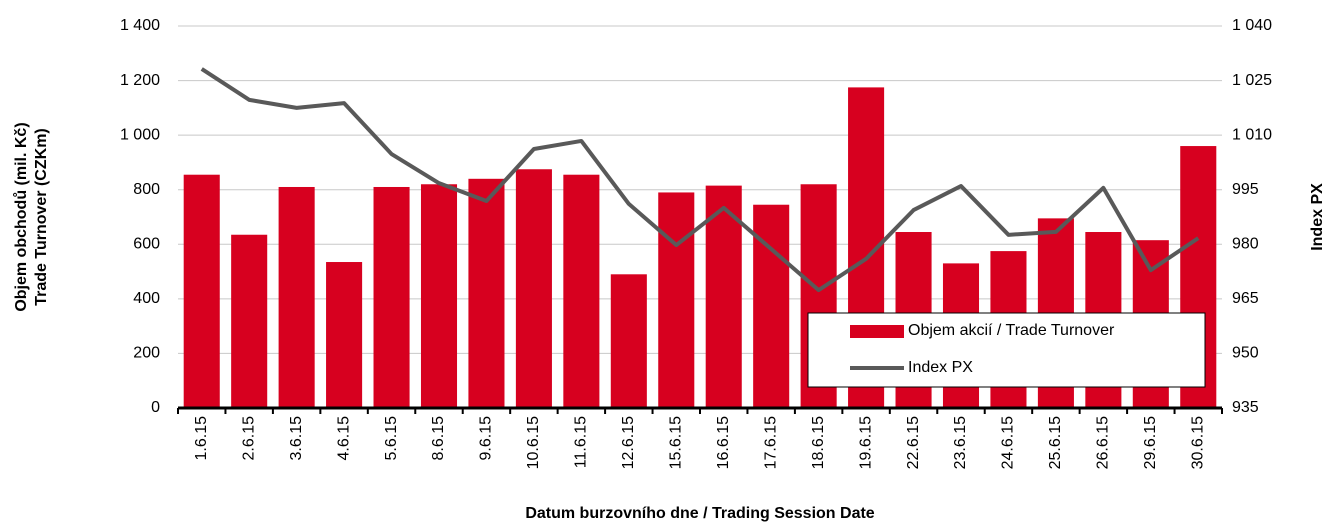 Image resolution: width=1335 pixels, height=530 pixels. I want to click on y-tick-label: 200, so click(146, 353).